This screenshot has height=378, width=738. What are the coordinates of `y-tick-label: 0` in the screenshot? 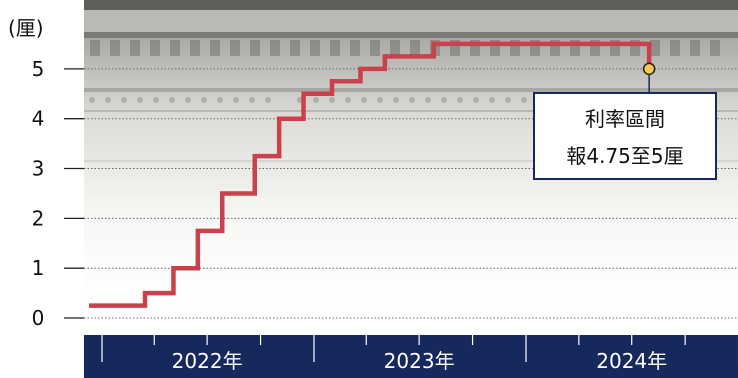 It's located at (38, 318).